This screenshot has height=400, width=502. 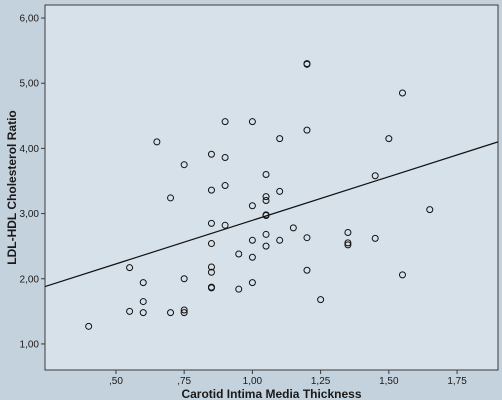 I want to click on y-tick-label: 5,00, so click(x=30, y=84).